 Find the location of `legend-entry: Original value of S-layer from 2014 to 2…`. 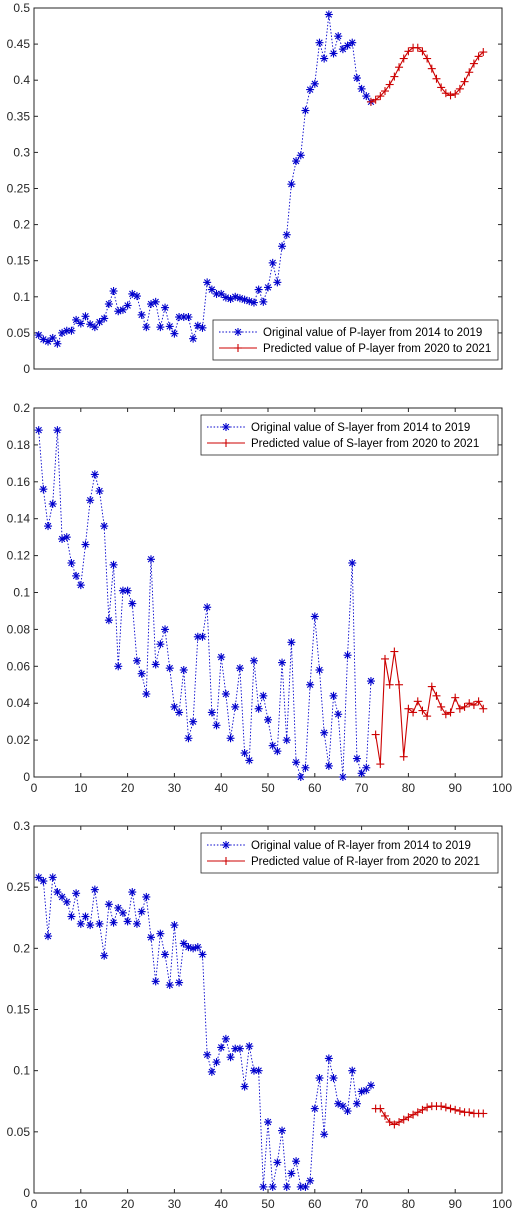

legend-entry: Original value of S-layer from 2014 to 2… is located at coordinates (360, 428).